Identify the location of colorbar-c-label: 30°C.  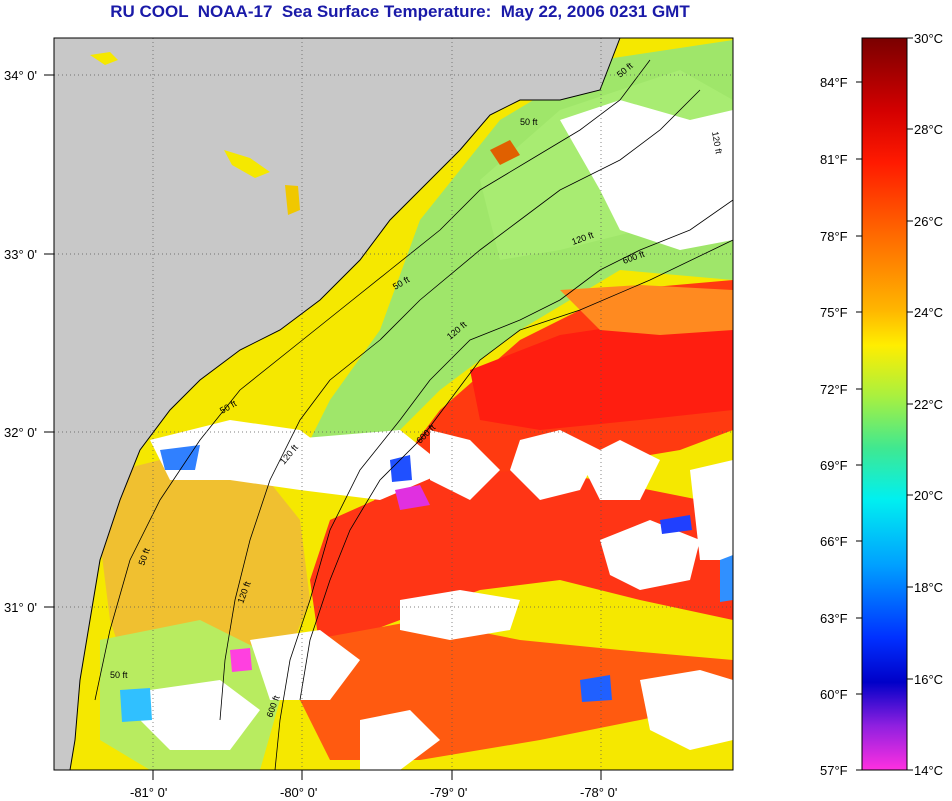
(928, 38).